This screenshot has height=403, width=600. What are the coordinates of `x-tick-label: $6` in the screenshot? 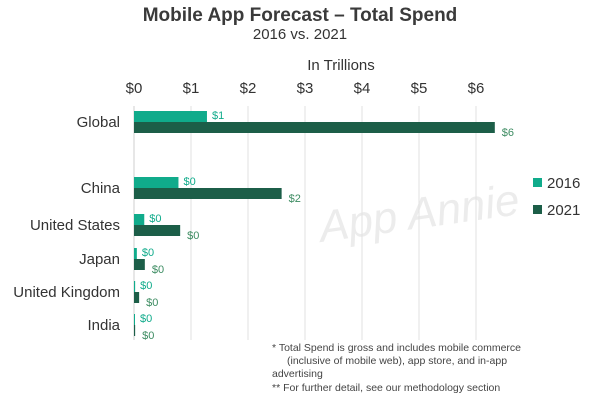 It's located at (476, 88).